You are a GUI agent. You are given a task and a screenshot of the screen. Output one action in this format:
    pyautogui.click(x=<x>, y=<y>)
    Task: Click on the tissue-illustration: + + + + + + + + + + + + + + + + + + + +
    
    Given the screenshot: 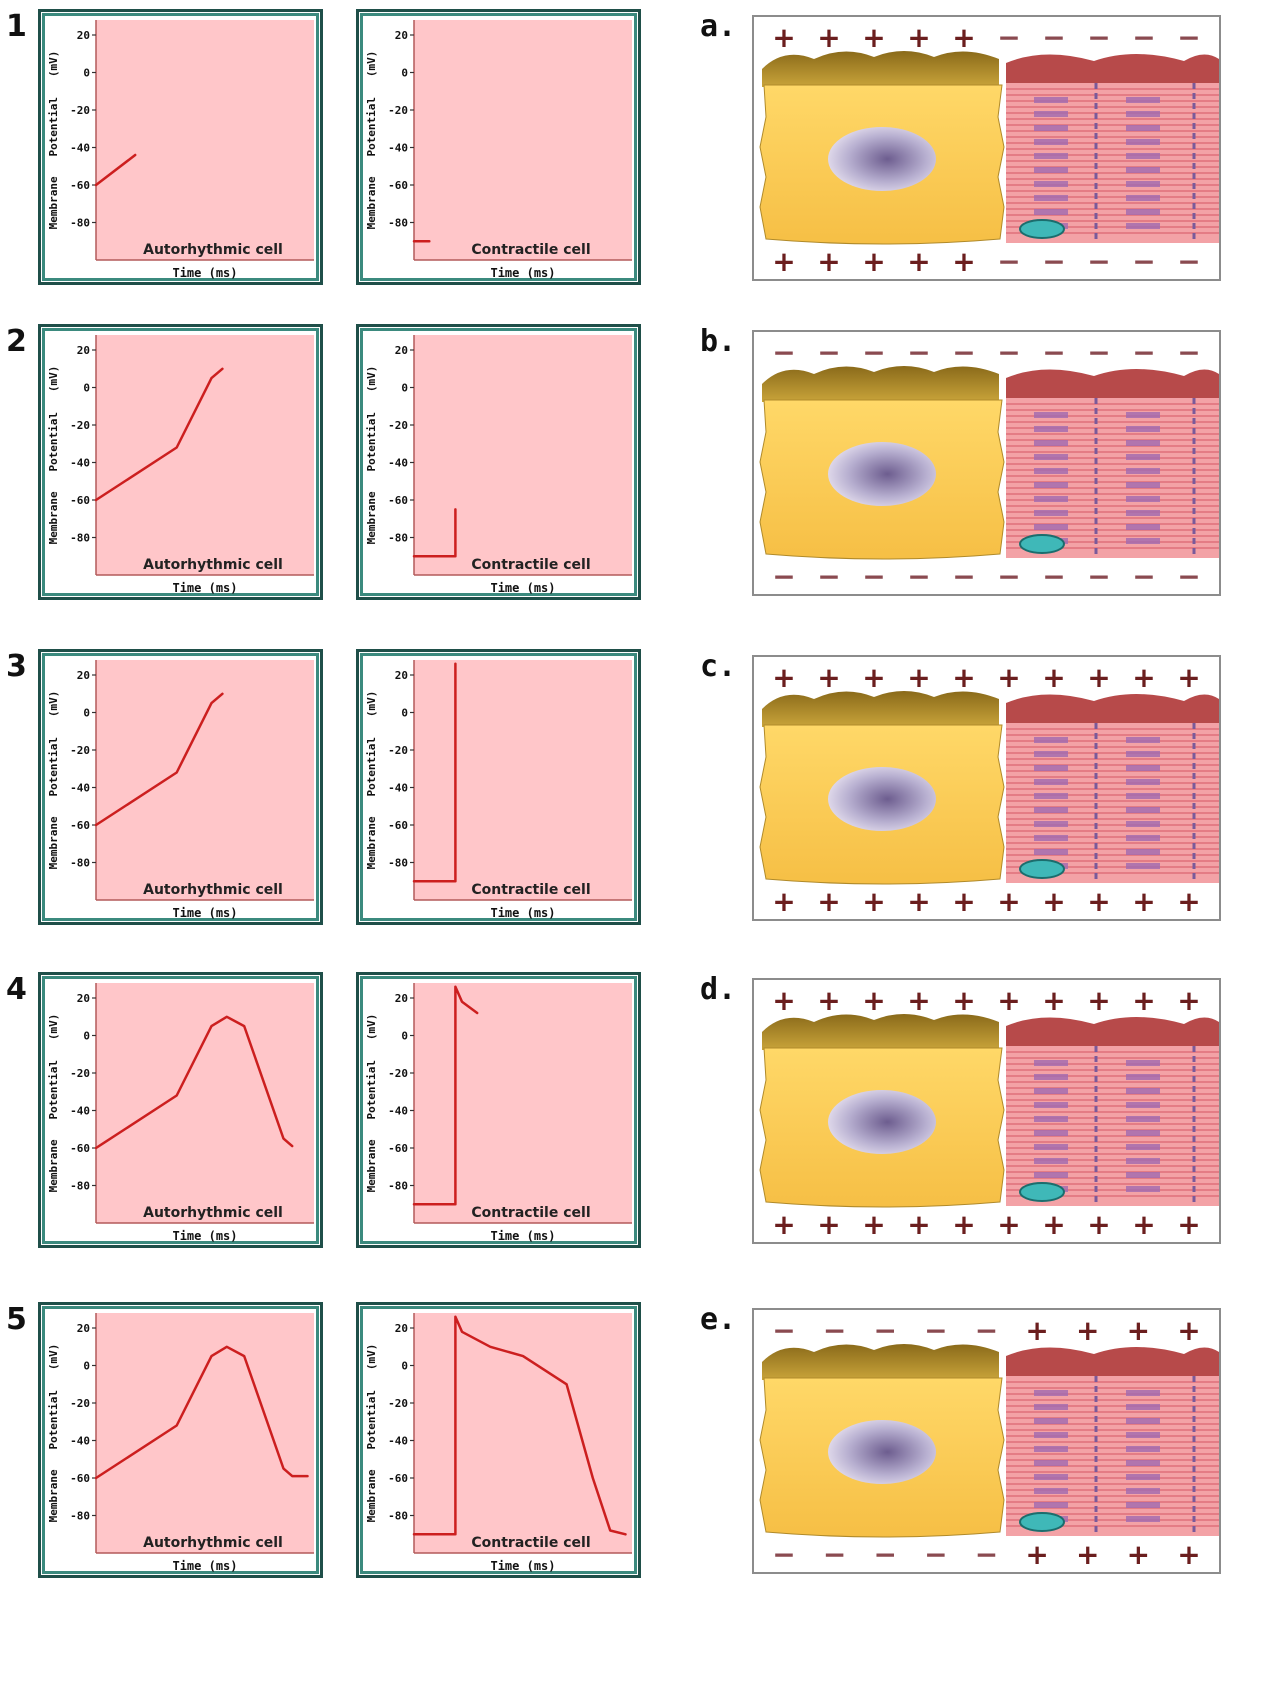 What is the action you would take?
    pyautogui.click(x=986, y=1111)
    